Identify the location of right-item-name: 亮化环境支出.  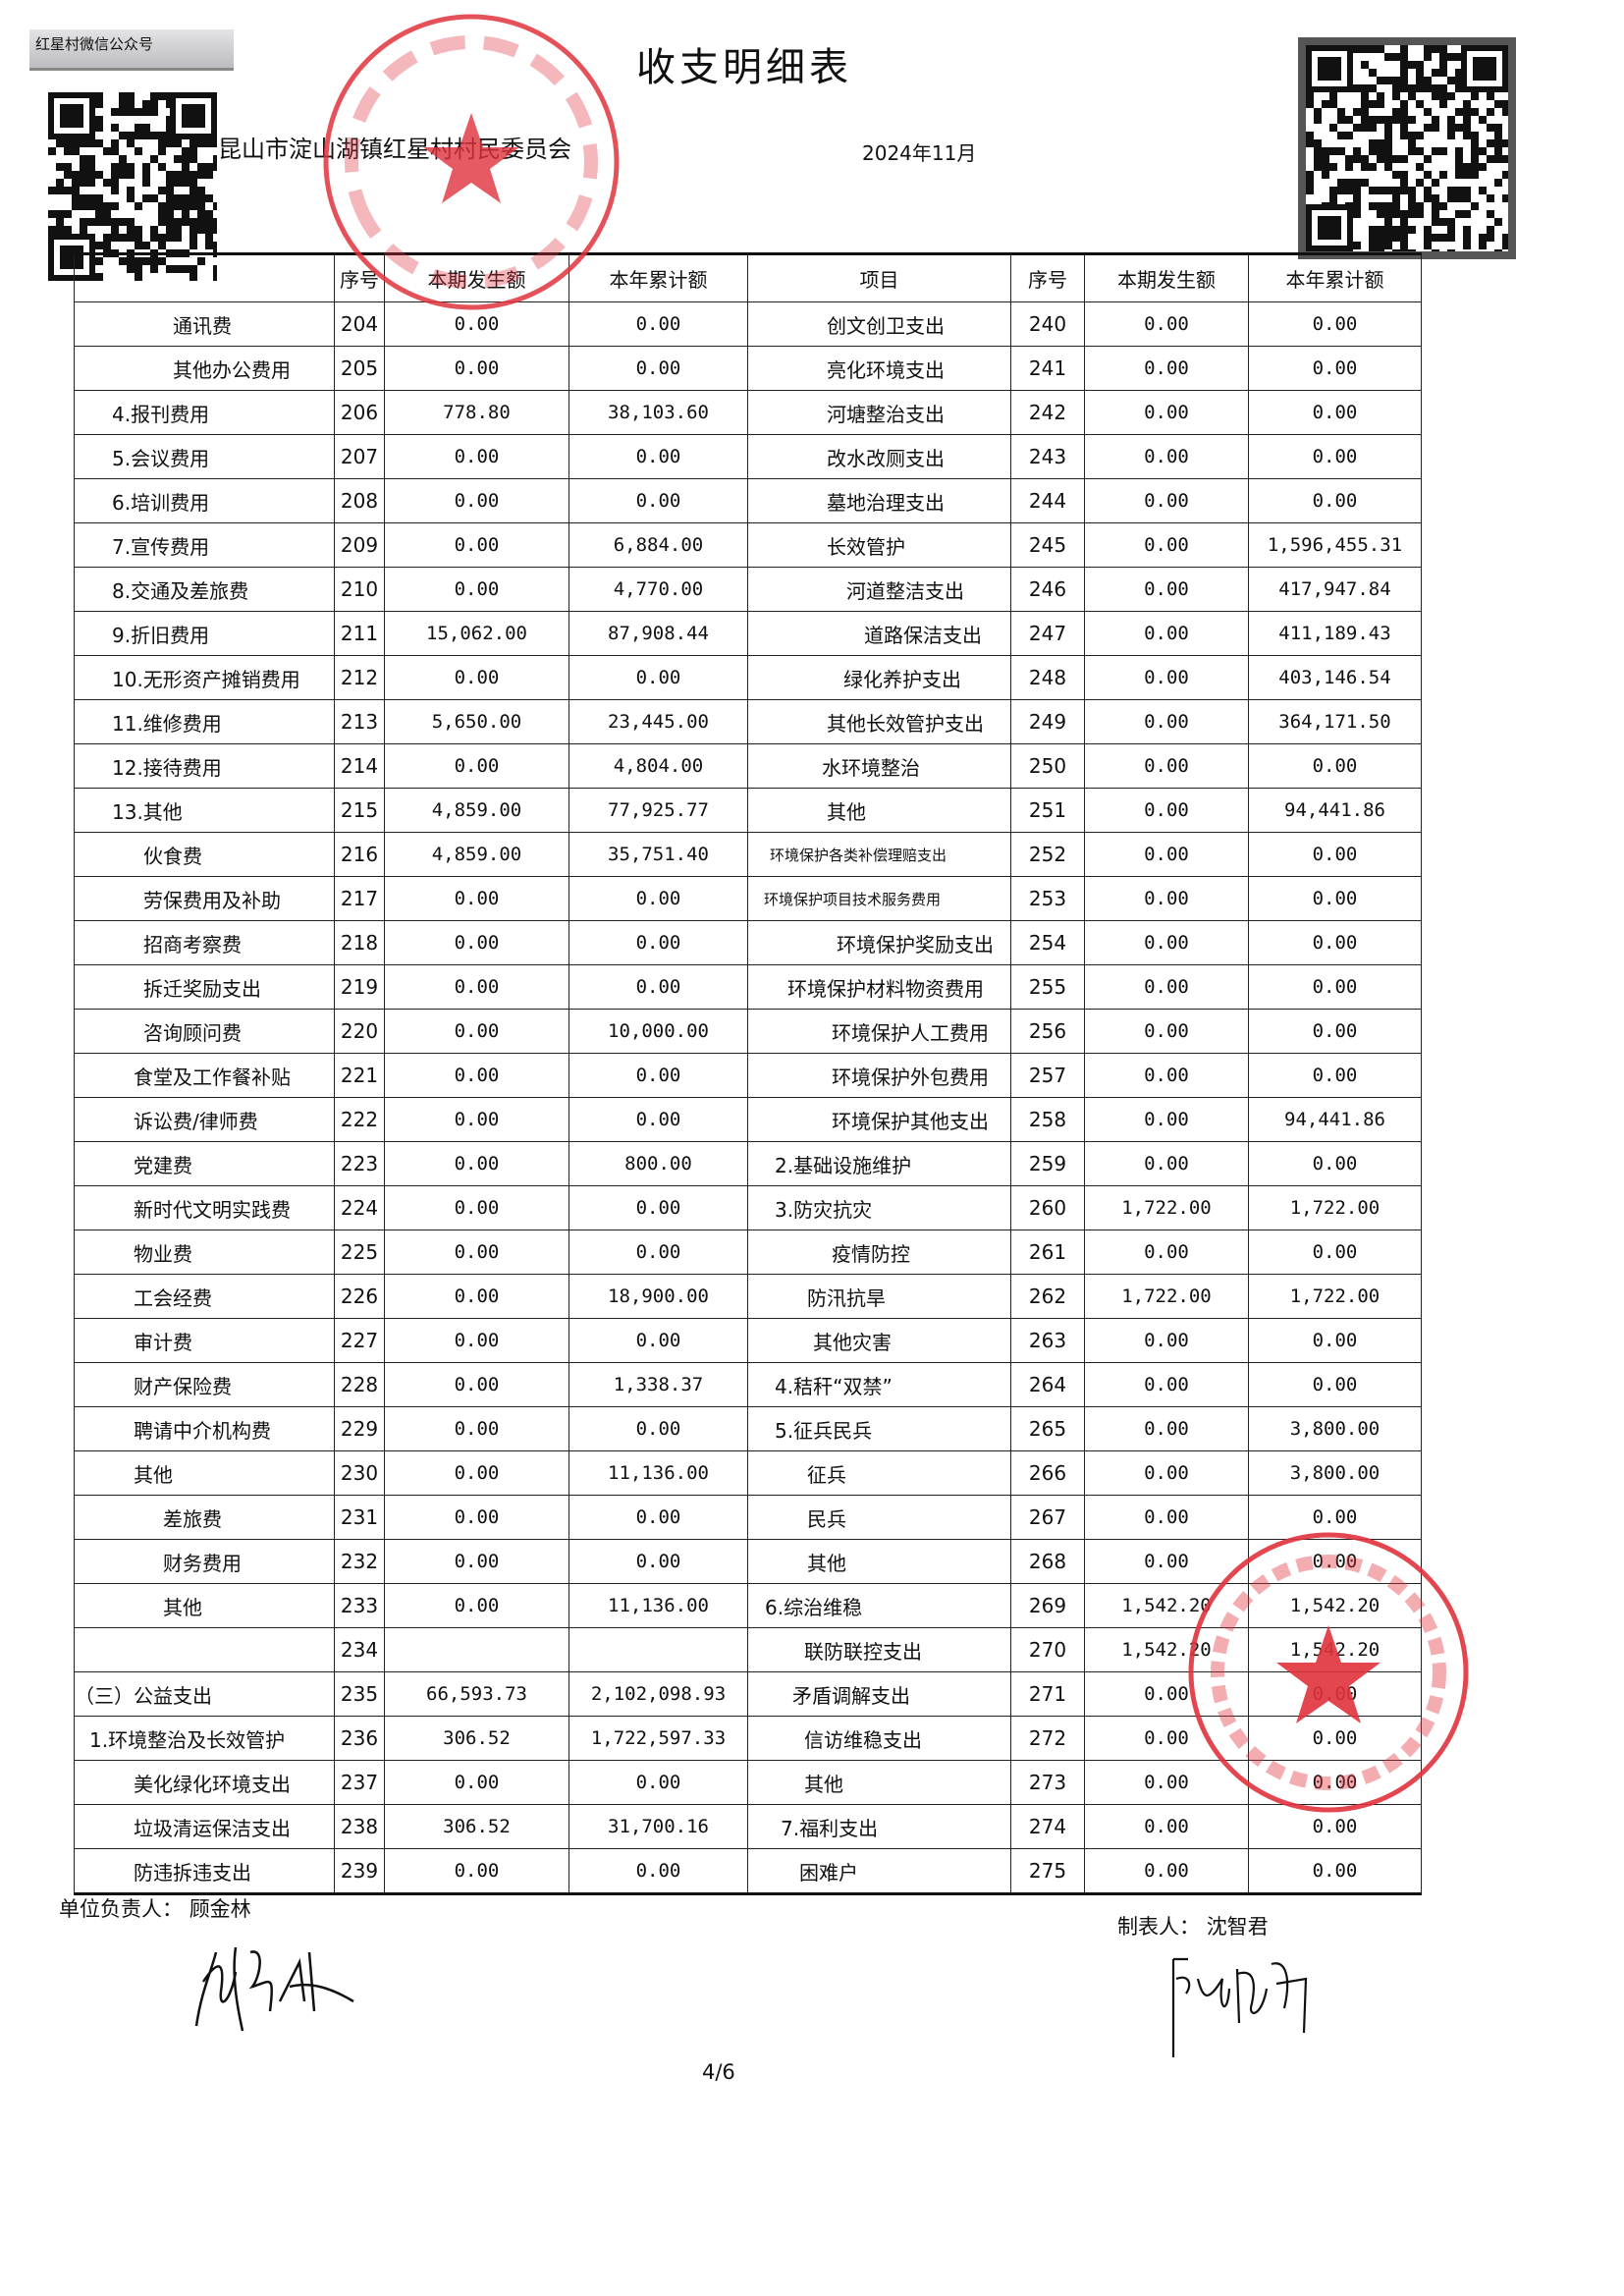
(879, 368).